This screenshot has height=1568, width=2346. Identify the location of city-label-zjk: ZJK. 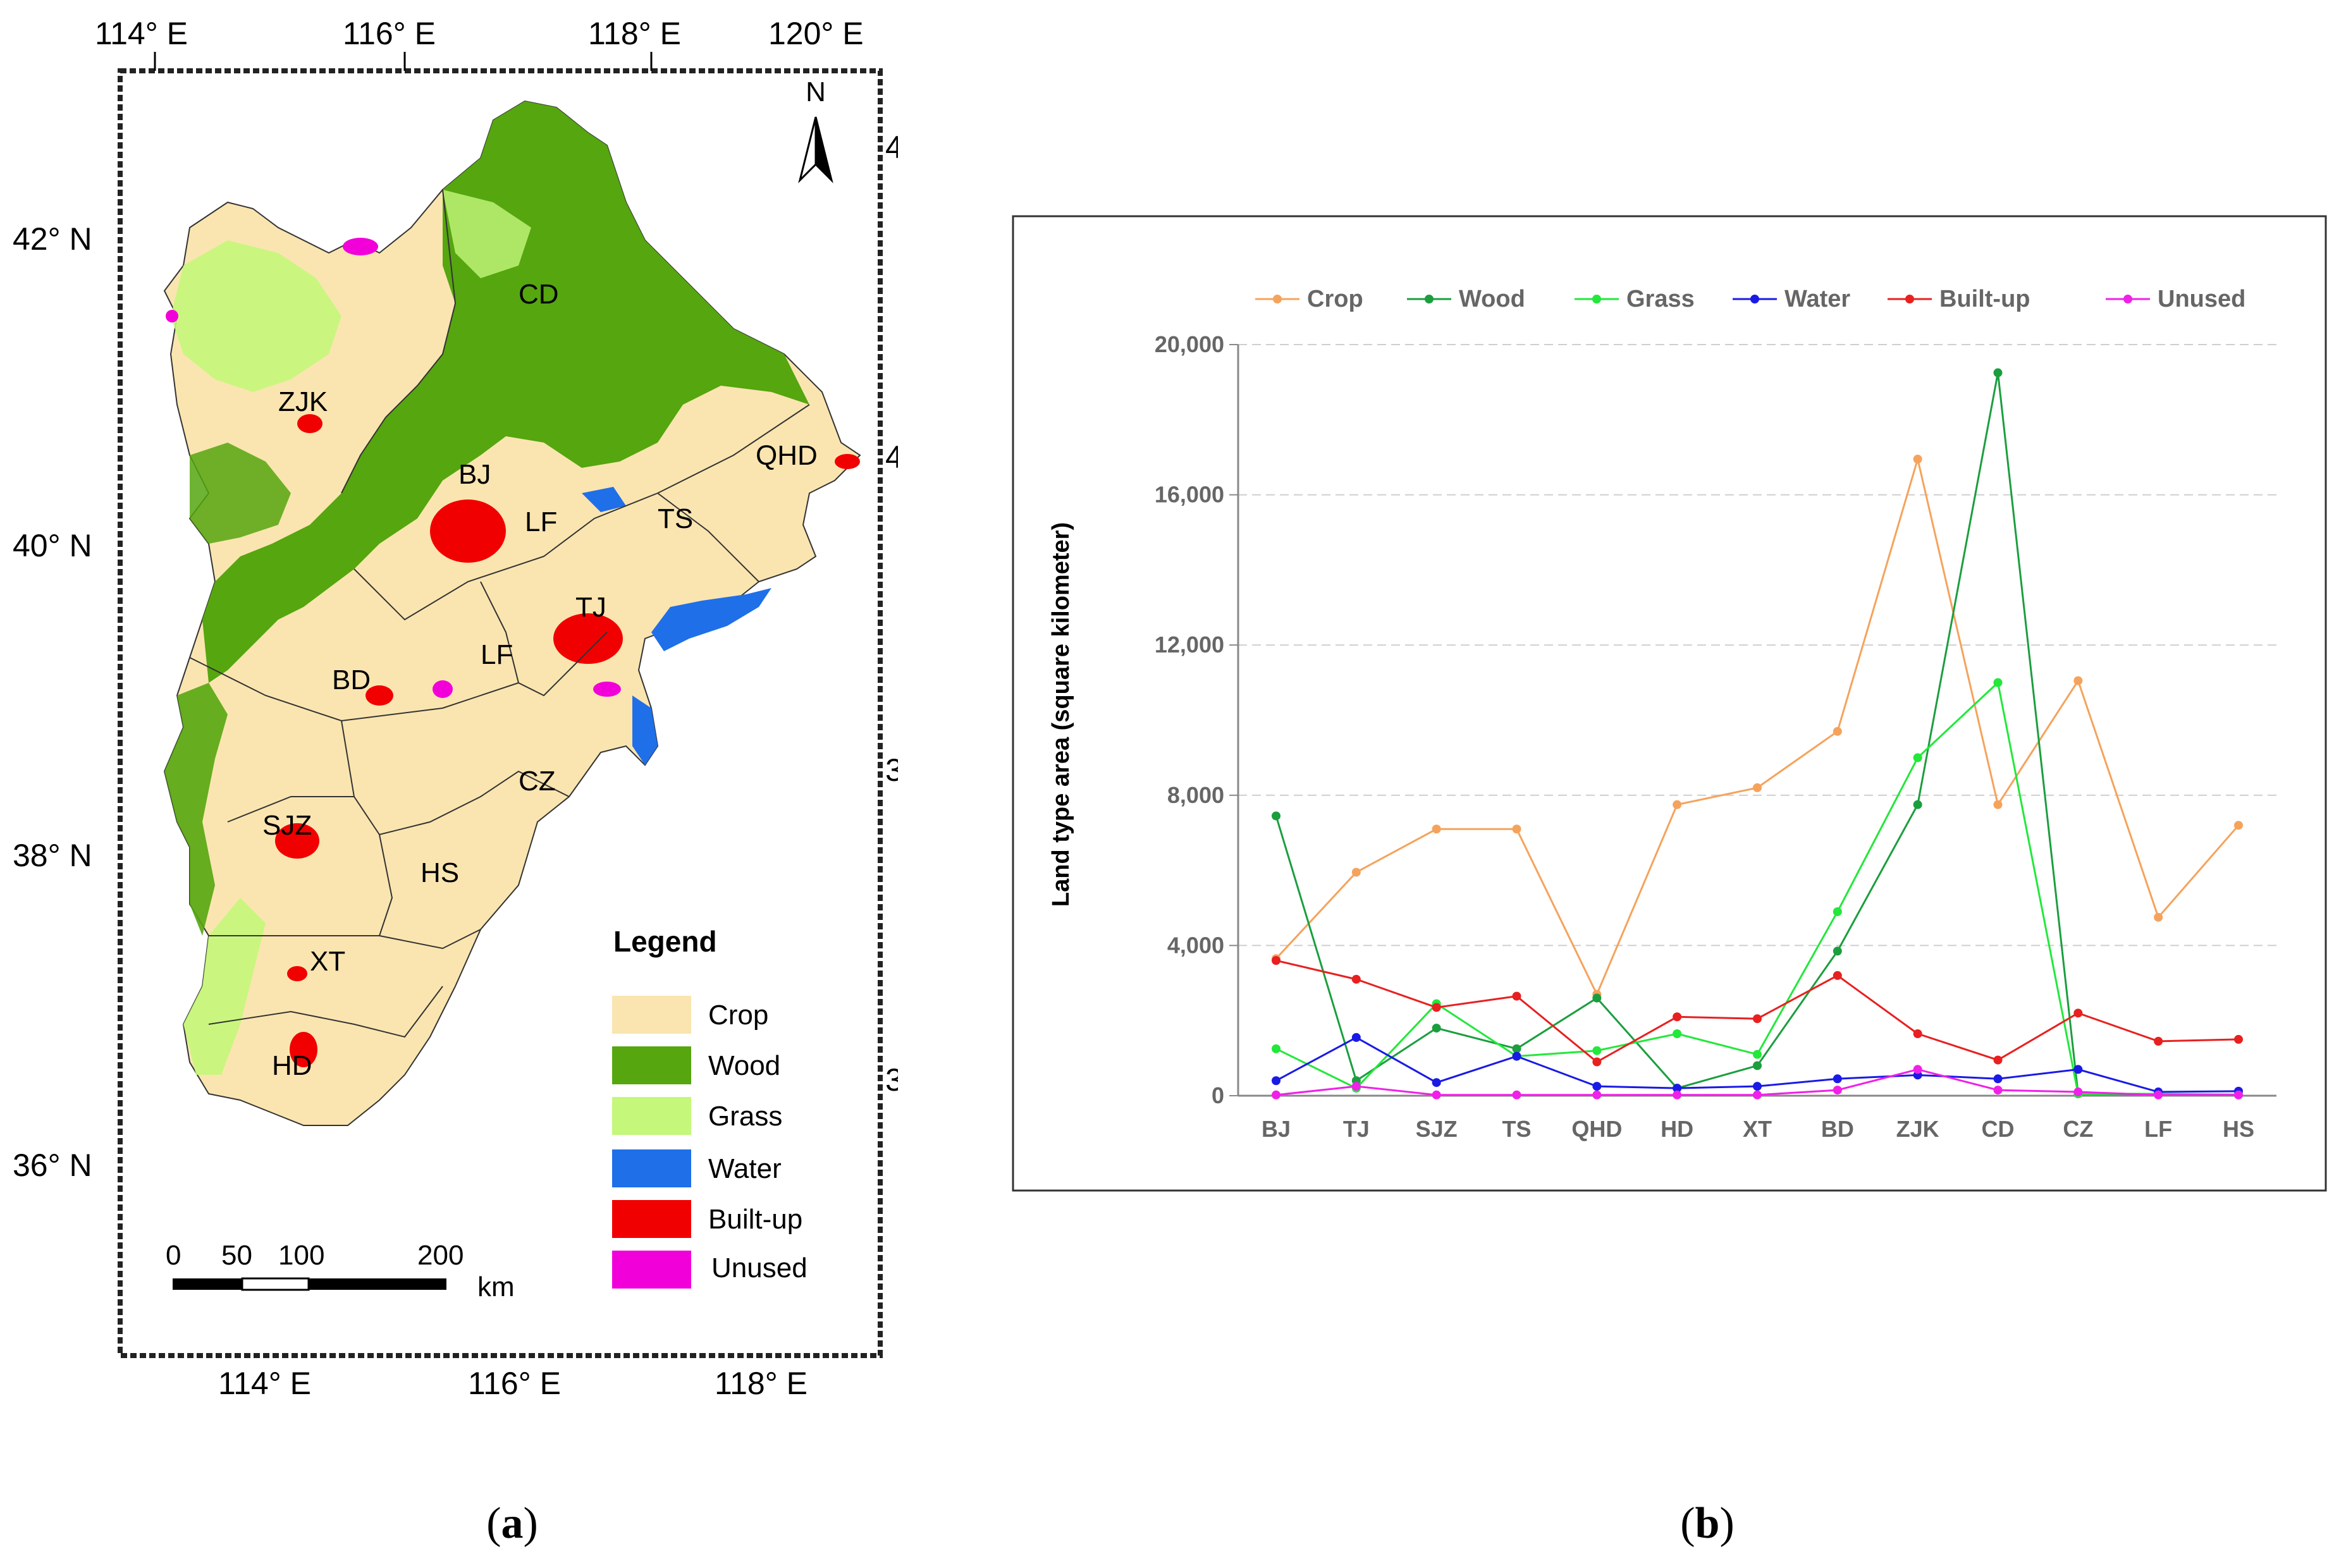
(303, 401).